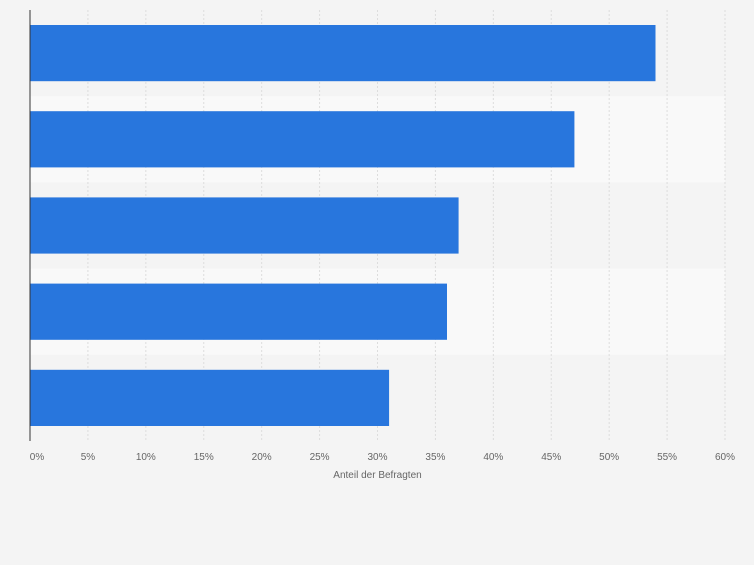 Image resolution: width=754 pixels, height=565 pixels. What do you see at coordinates (37, 457) in the screenshot?
I see `x-tick-label: 0%` at bounding box center [37, 457].